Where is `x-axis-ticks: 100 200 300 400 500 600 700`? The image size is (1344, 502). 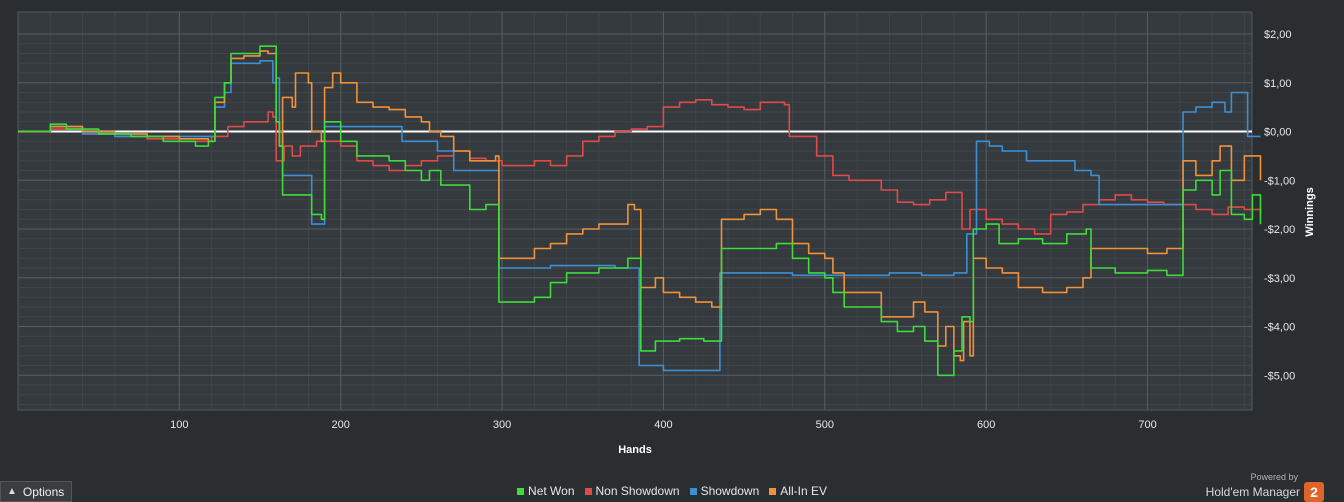 x-axis-ticks: 100 200 300 400 500 600 700 is located at coordinates (663, 425).